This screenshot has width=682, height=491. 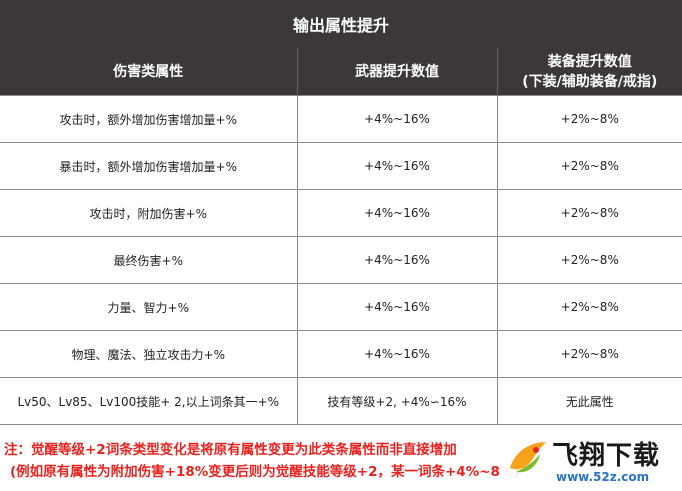 I want to click on row-attribute: 力量、智力+%, so click(x=149, y=307).